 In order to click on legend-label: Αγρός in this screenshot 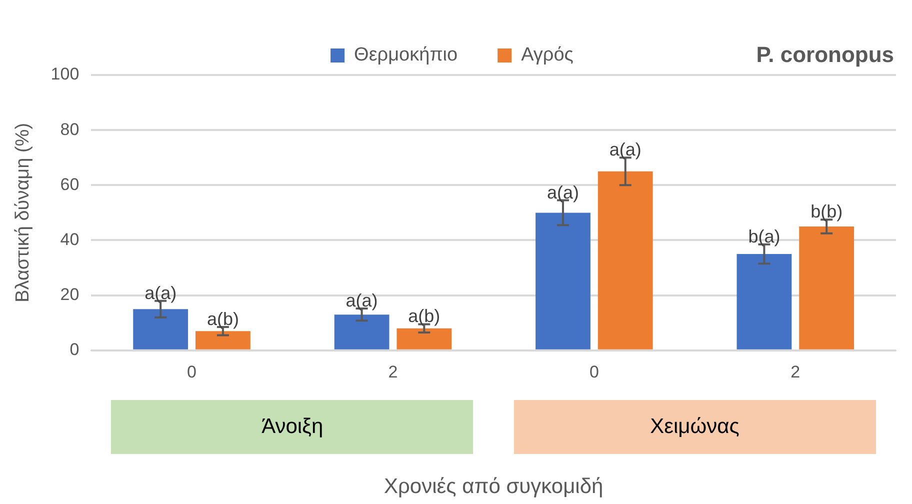, I will do `click(547, 55)`.